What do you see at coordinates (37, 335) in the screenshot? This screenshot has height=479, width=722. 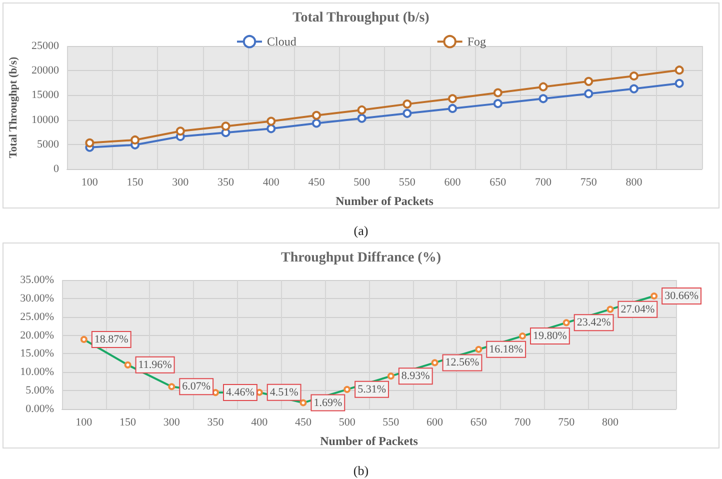 I see `y-tick-label: 20.00%` at bounding box center [37, 335].